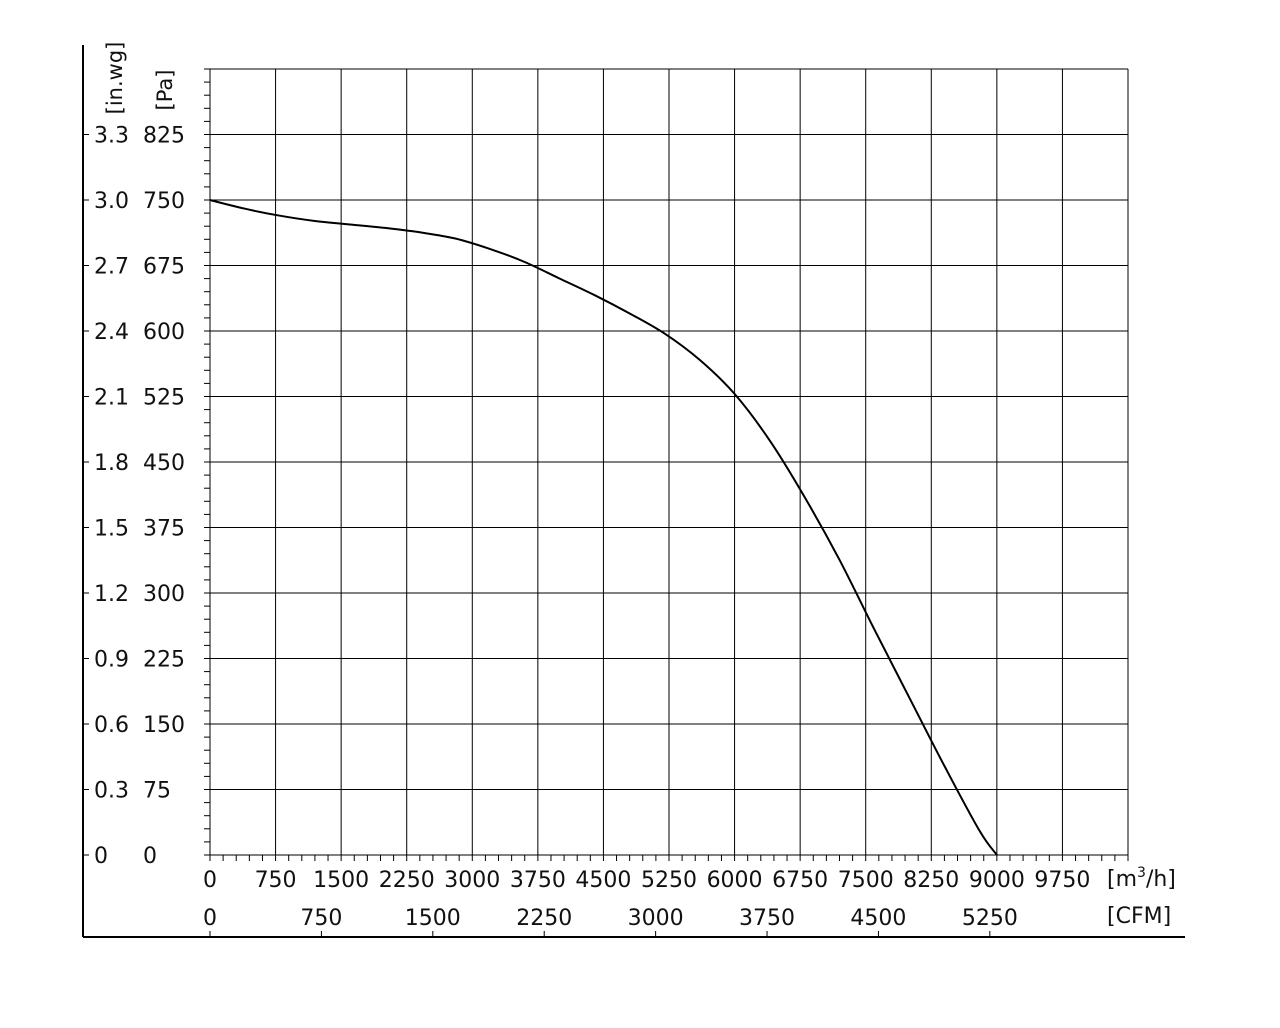  What do you see at coordinates (878, 918) in the screenshot?
I see `cfm-tick-label: 4500` at bounding box center [878, 918].